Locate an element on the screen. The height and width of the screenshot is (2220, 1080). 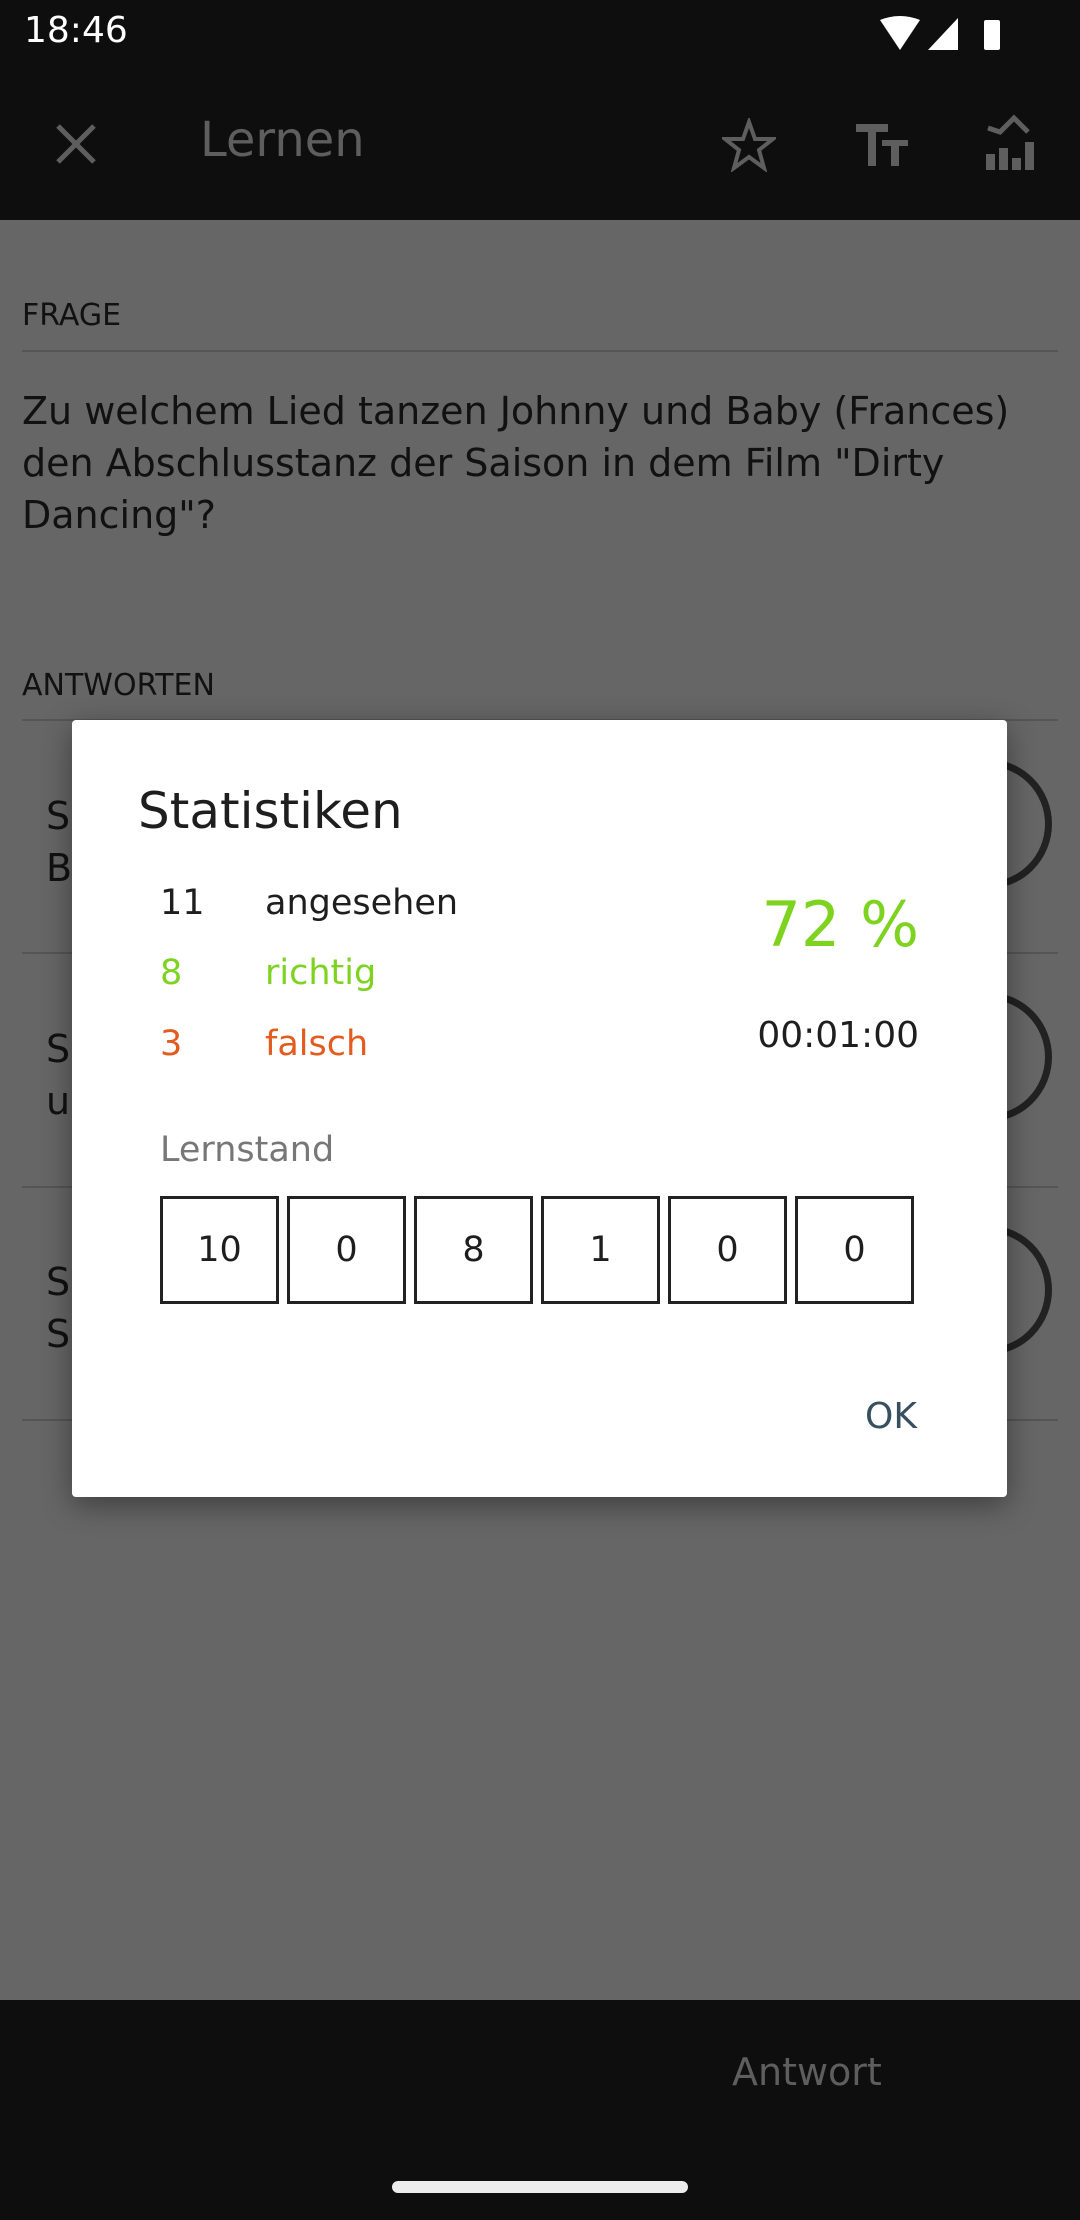
progress-label: Lernstand is located at coordinates (247, 1150).